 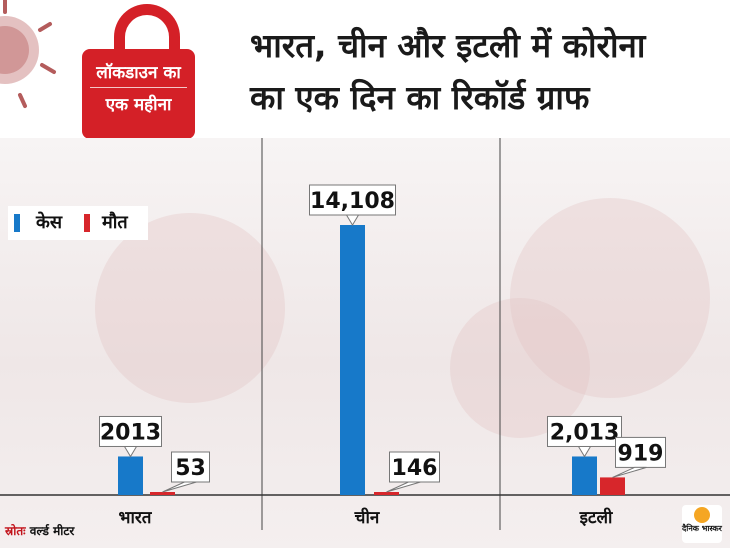 I want to click on title-line-1: भारत, चीन और इटली में कोरोना, so click(x=448, y=45).